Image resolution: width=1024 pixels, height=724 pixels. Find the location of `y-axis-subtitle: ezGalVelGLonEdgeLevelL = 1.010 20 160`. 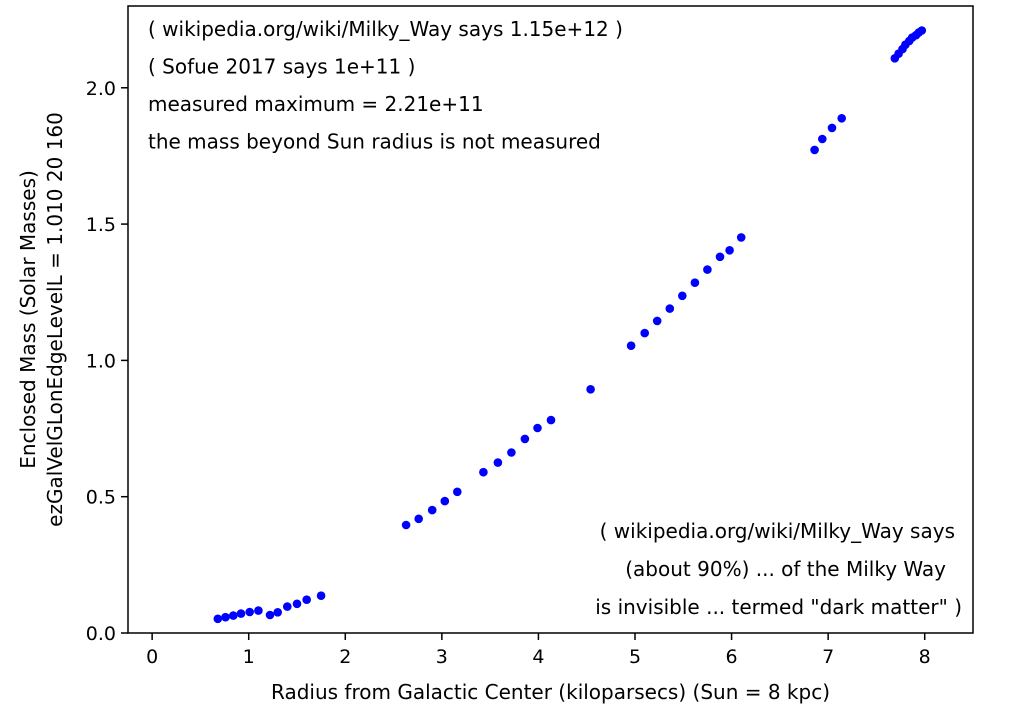

y-axis-subtitle: ezGalVelGLonEdgeLevelL = 1.010 20 160 is located at coordinates (55, 319).